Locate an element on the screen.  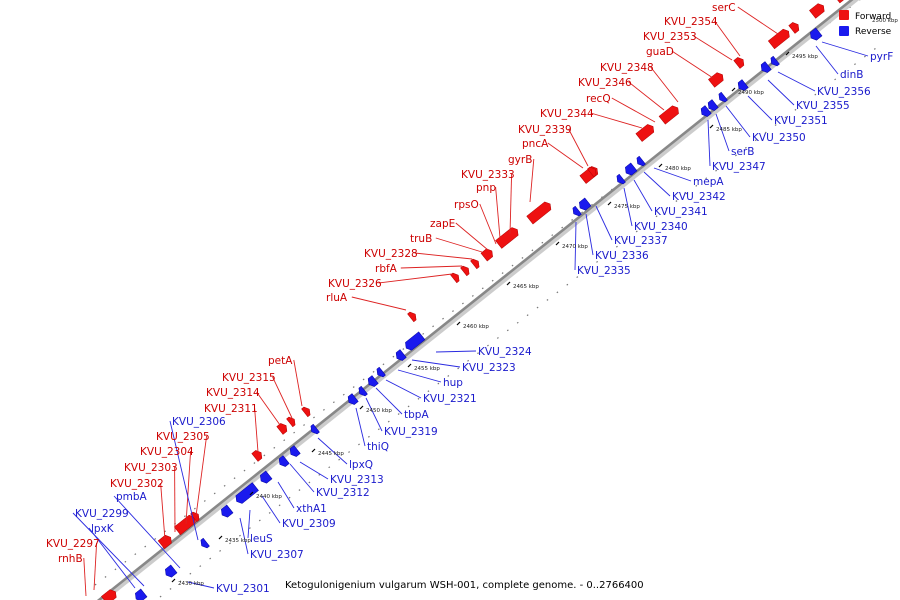
gene-label: KVU_2342 is located at coordinates (699, 197).